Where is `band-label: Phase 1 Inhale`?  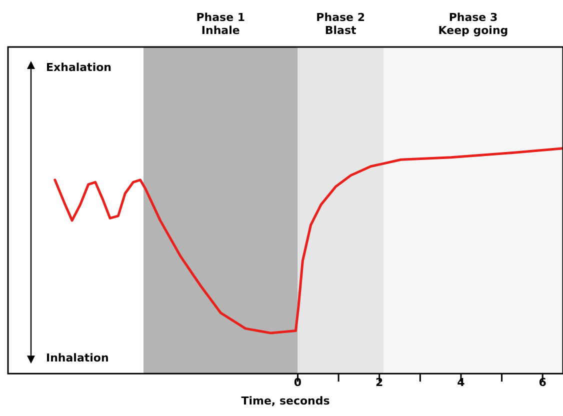 band-label: Phase 1 Inhale is located at coordinates (221, 24).